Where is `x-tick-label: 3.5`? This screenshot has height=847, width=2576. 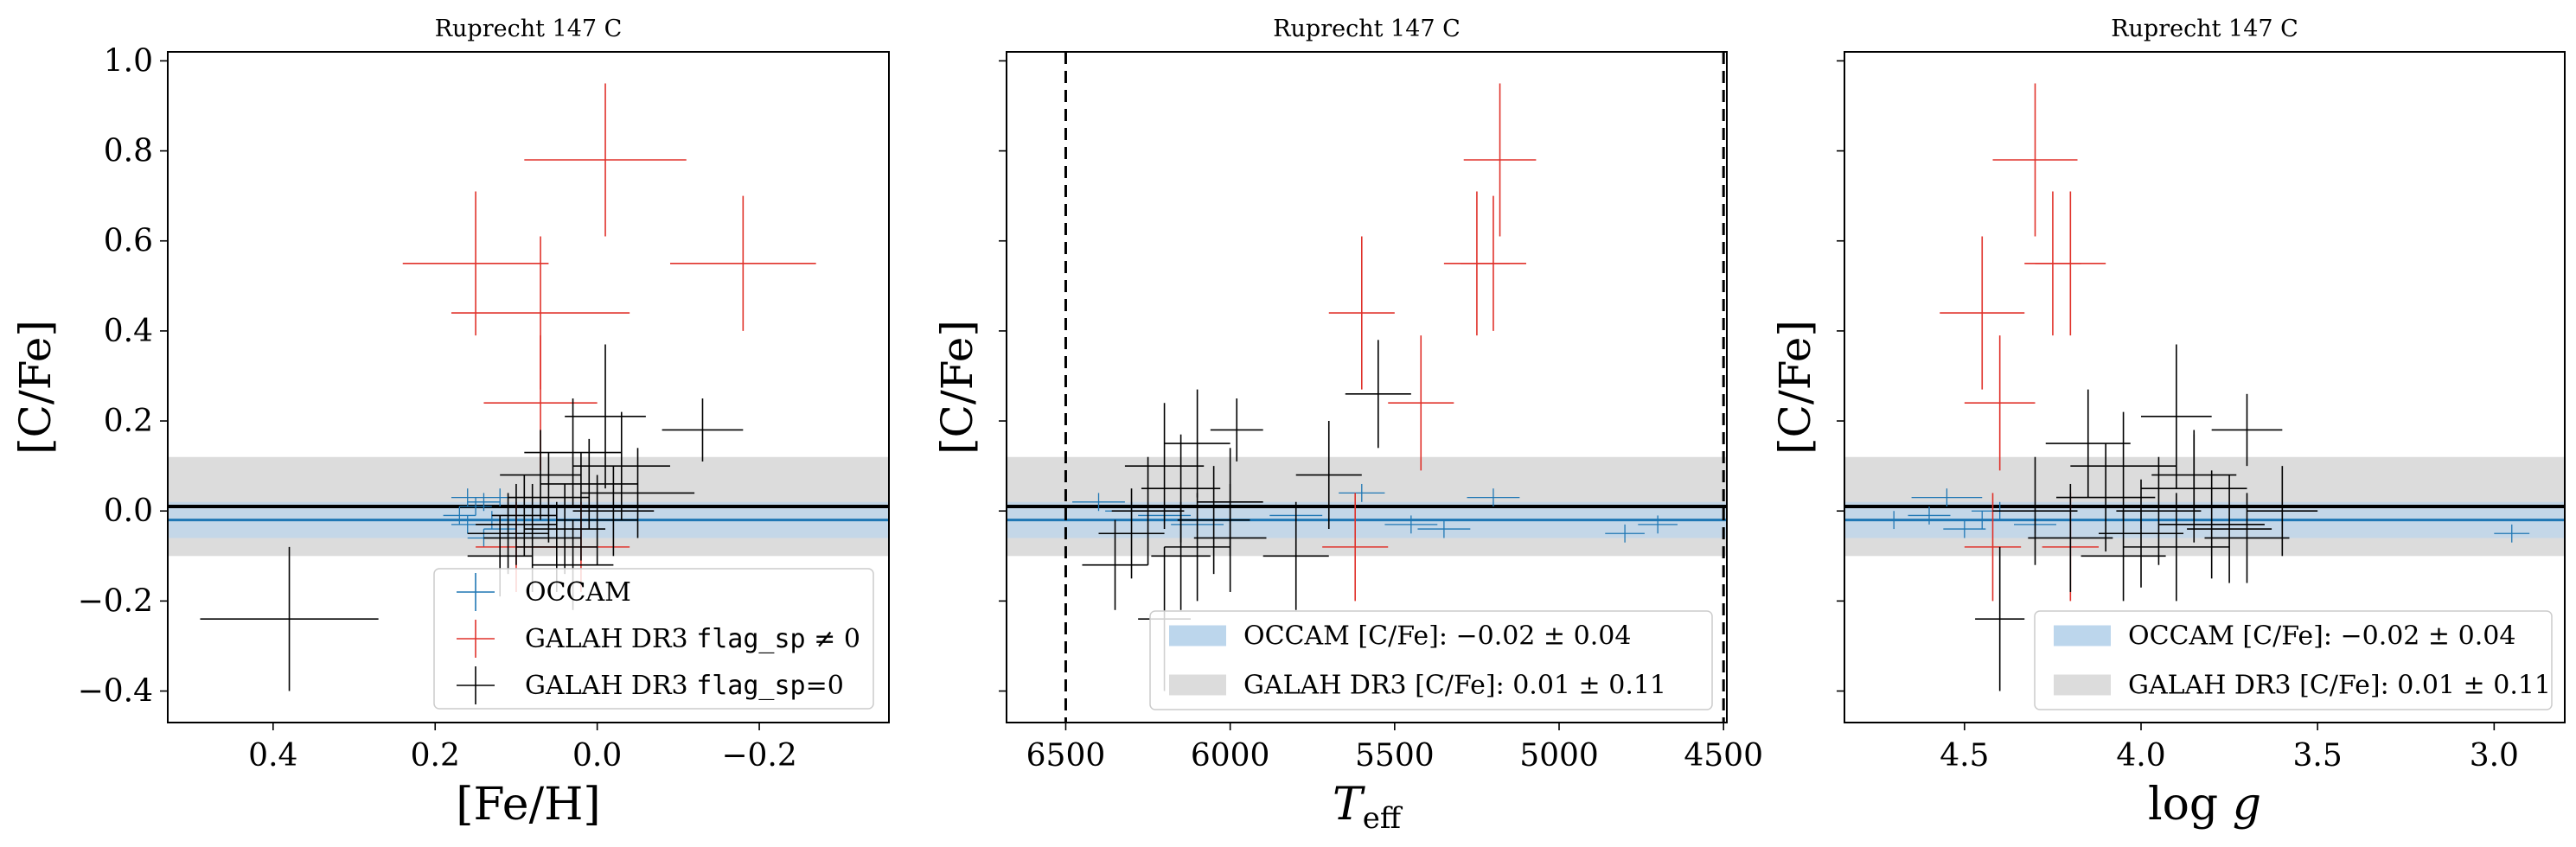
x-tick-label: 3.5 is located at coordinates (2318, 756).